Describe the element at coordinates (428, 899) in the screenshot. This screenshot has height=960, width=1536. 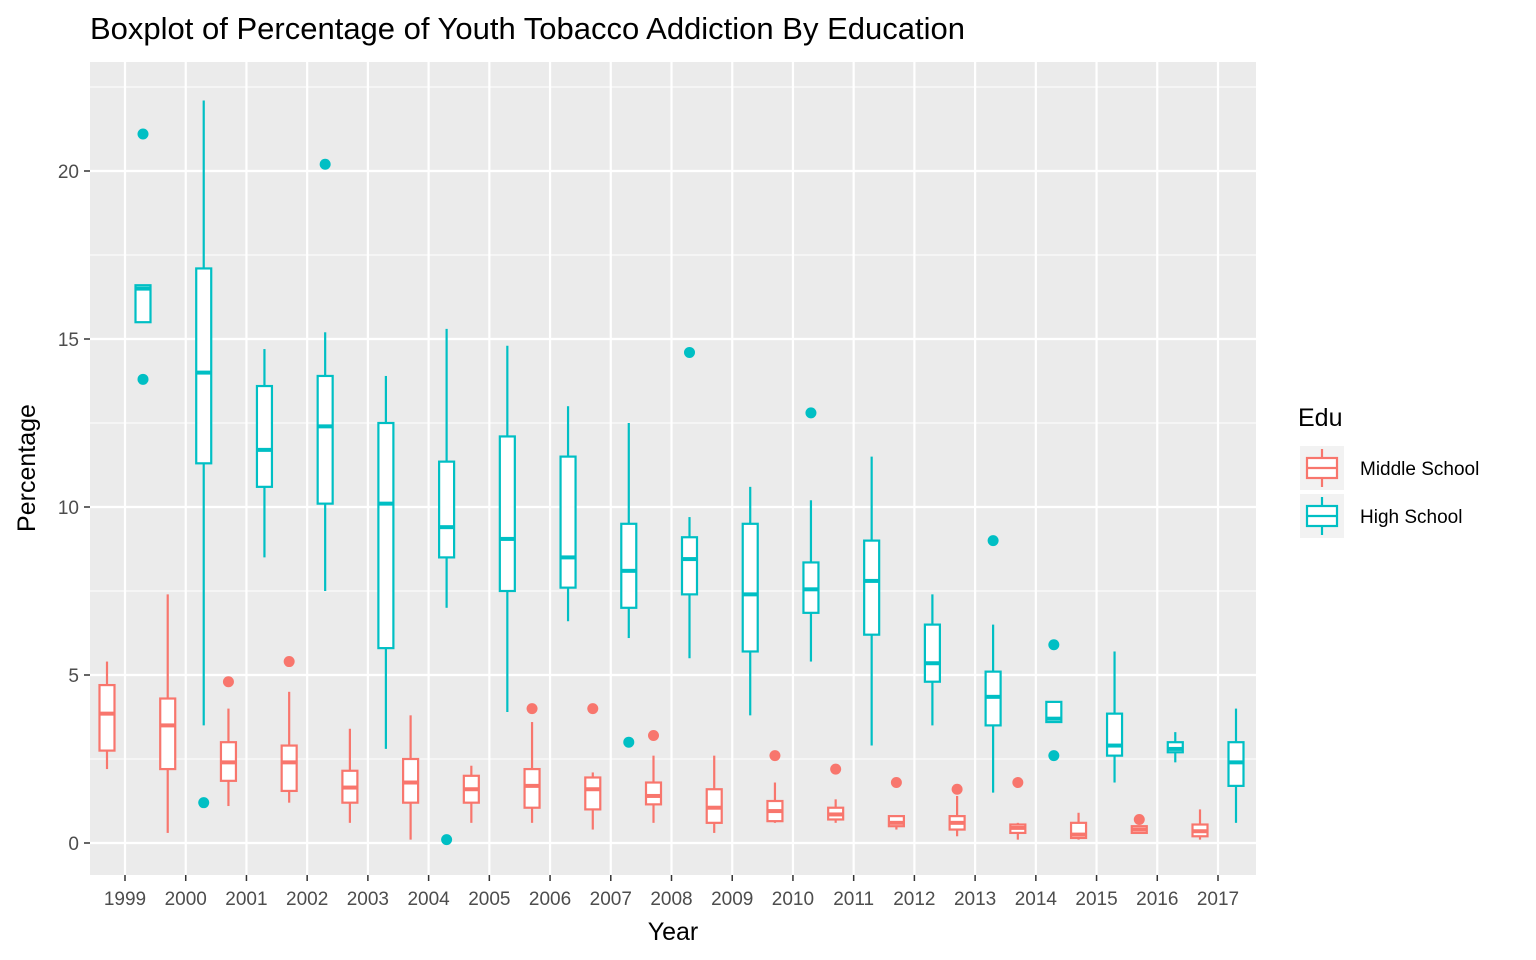
I see `x-tick-label: 2004` at that location.